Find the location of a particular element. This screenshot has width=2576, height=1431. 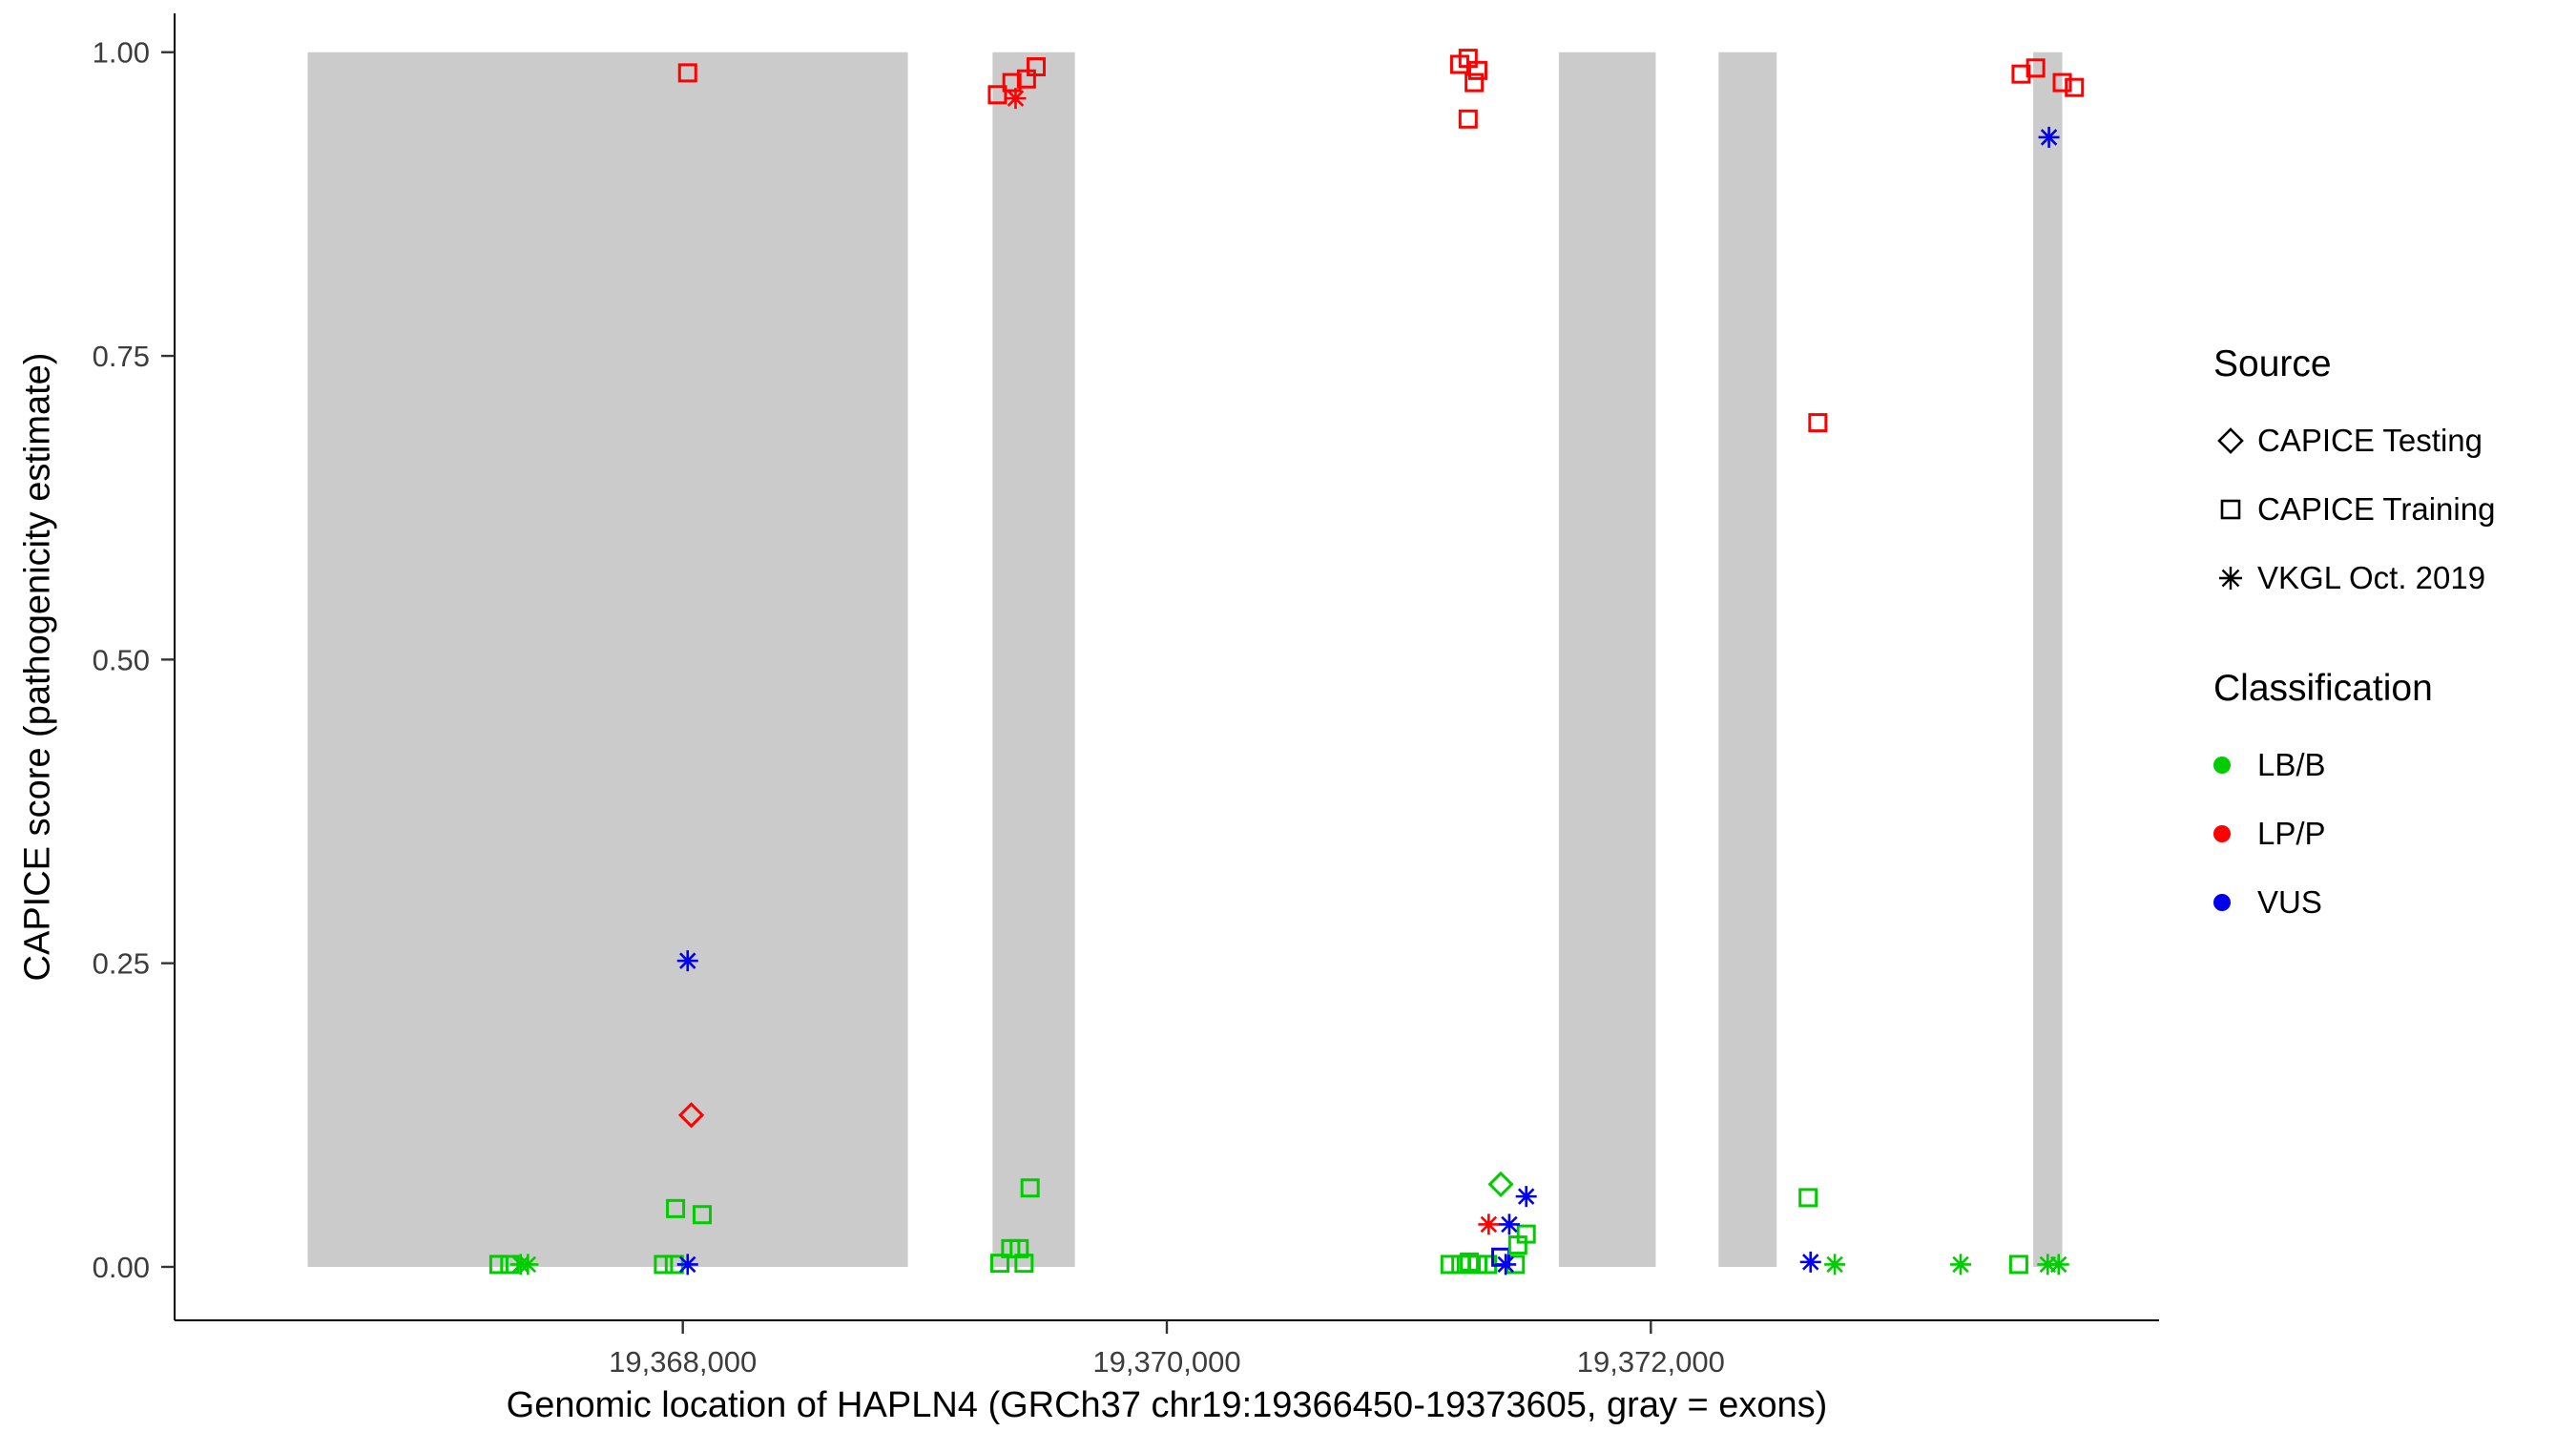

diamond-icon is located at coordinates (2235, 441).